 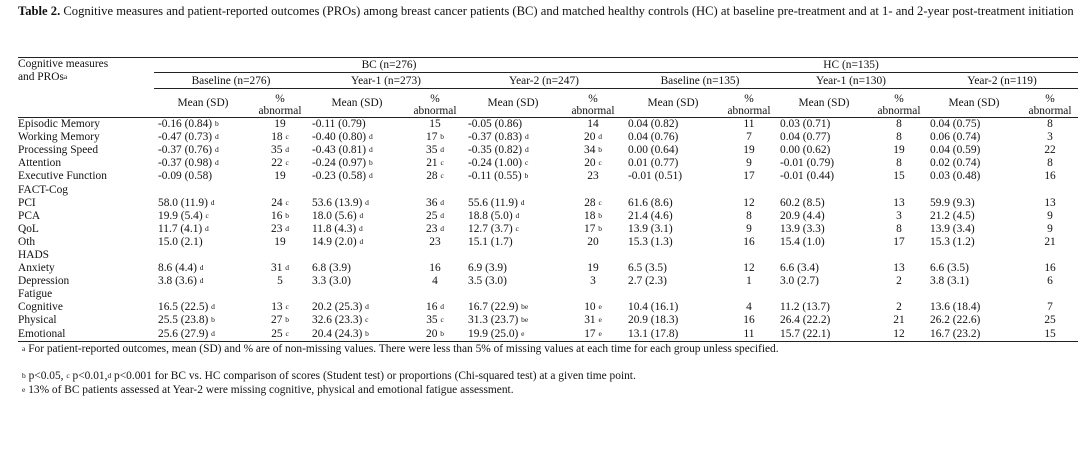 I want to click on pct-abnormal-cell: 20 b, so click(x=435, y=333).